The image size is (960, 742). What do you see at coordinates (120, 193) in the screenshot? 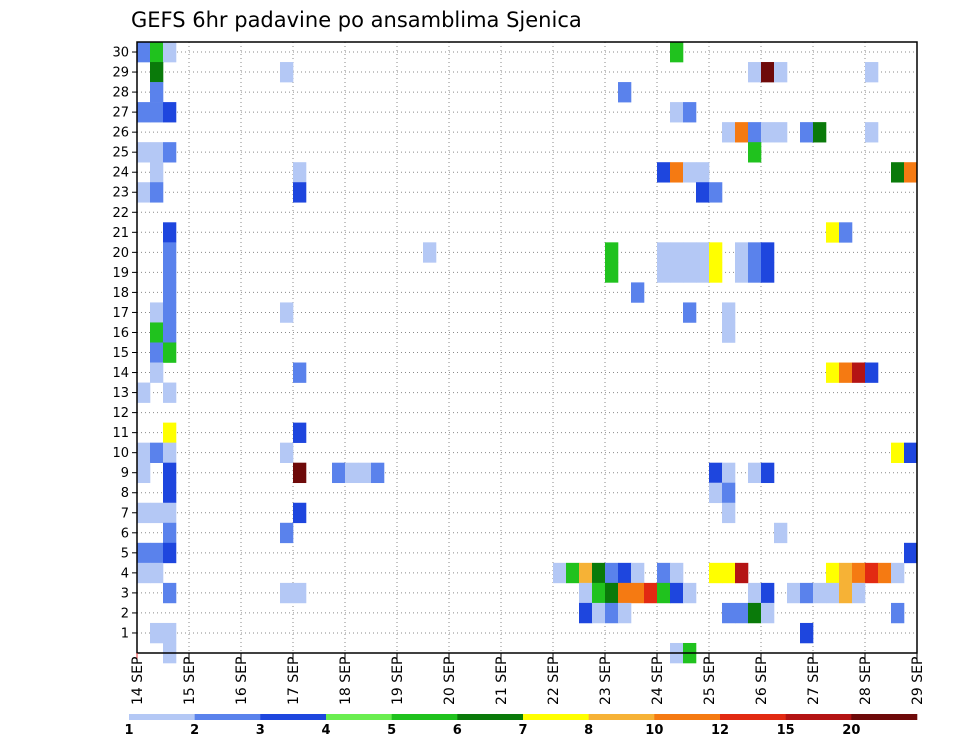
I see `y-tick-label: 23` at bounding box center [120, 193].